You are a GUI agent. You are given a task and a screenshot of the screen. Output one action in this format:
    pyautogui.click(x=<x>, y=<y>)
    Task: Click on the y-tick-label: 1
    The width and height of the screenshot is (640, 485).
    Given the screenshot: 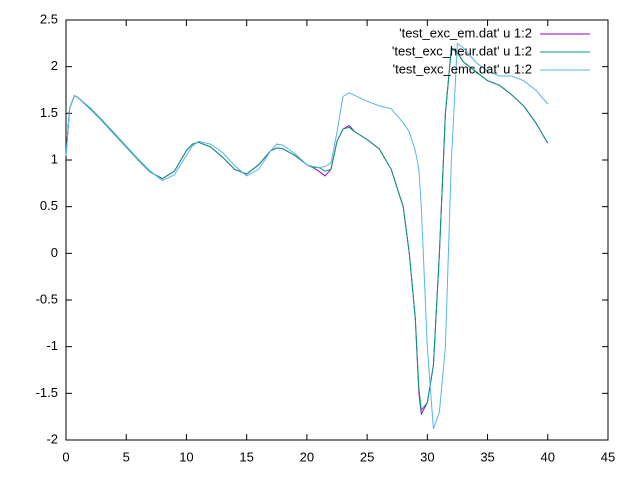 What is the action you would take?
    pyautogui.click(x=54, y=158)
    